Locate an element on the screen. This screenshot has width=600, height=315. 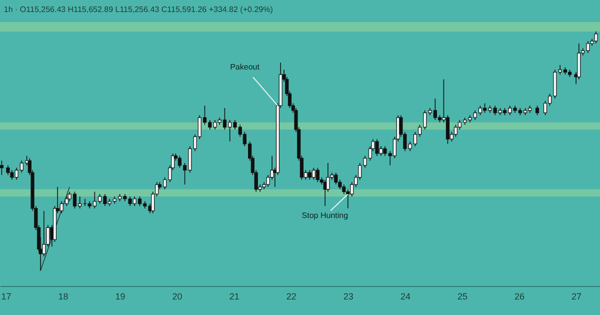
chart-title: 1h · O115,256.43 H115,652.89 L115,256.43 C115,591.26 +334.82 (+0.29%) is located at coordinates (139, 9).